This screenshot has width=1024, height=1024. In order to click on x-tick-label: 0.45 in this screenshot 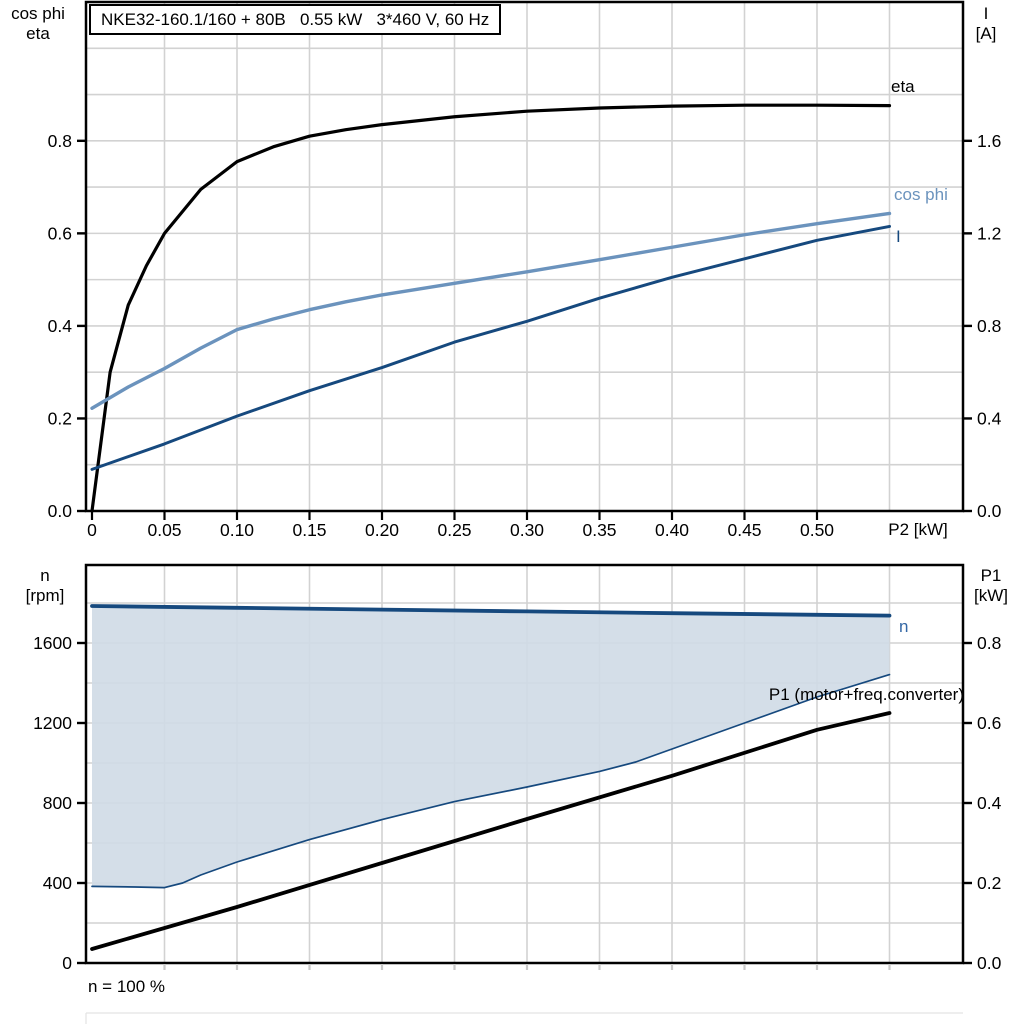, I will do `click(744, 530)`.